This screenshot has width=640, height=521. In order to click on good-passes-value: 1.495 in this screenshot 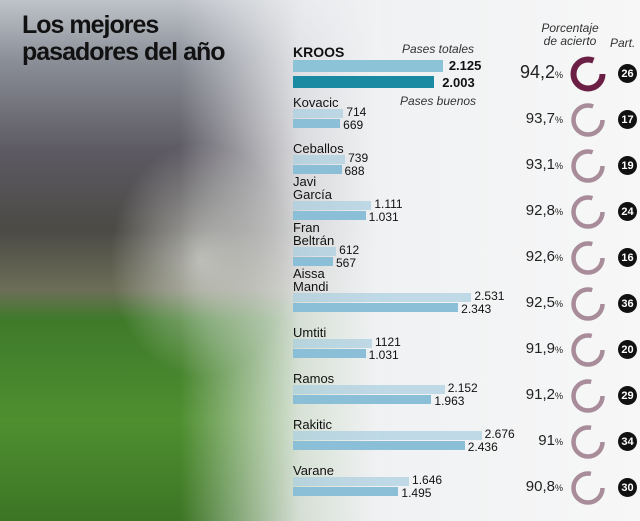, I will do `click(416, 493)`.